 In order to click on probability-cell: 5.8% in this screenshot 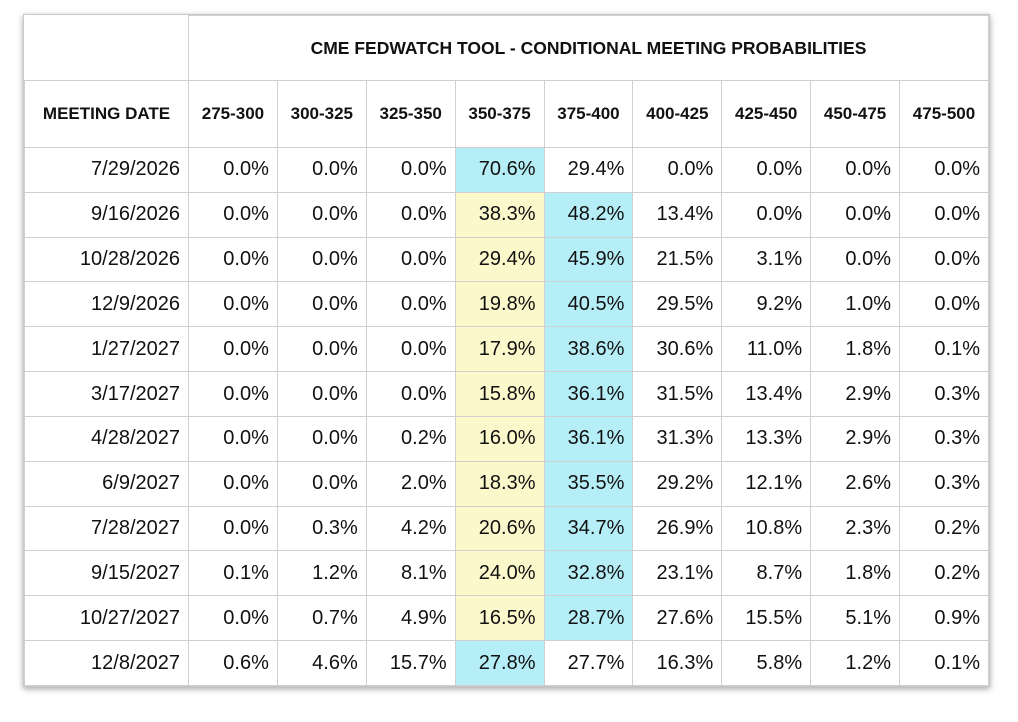, I will do `click(766, 663)`.